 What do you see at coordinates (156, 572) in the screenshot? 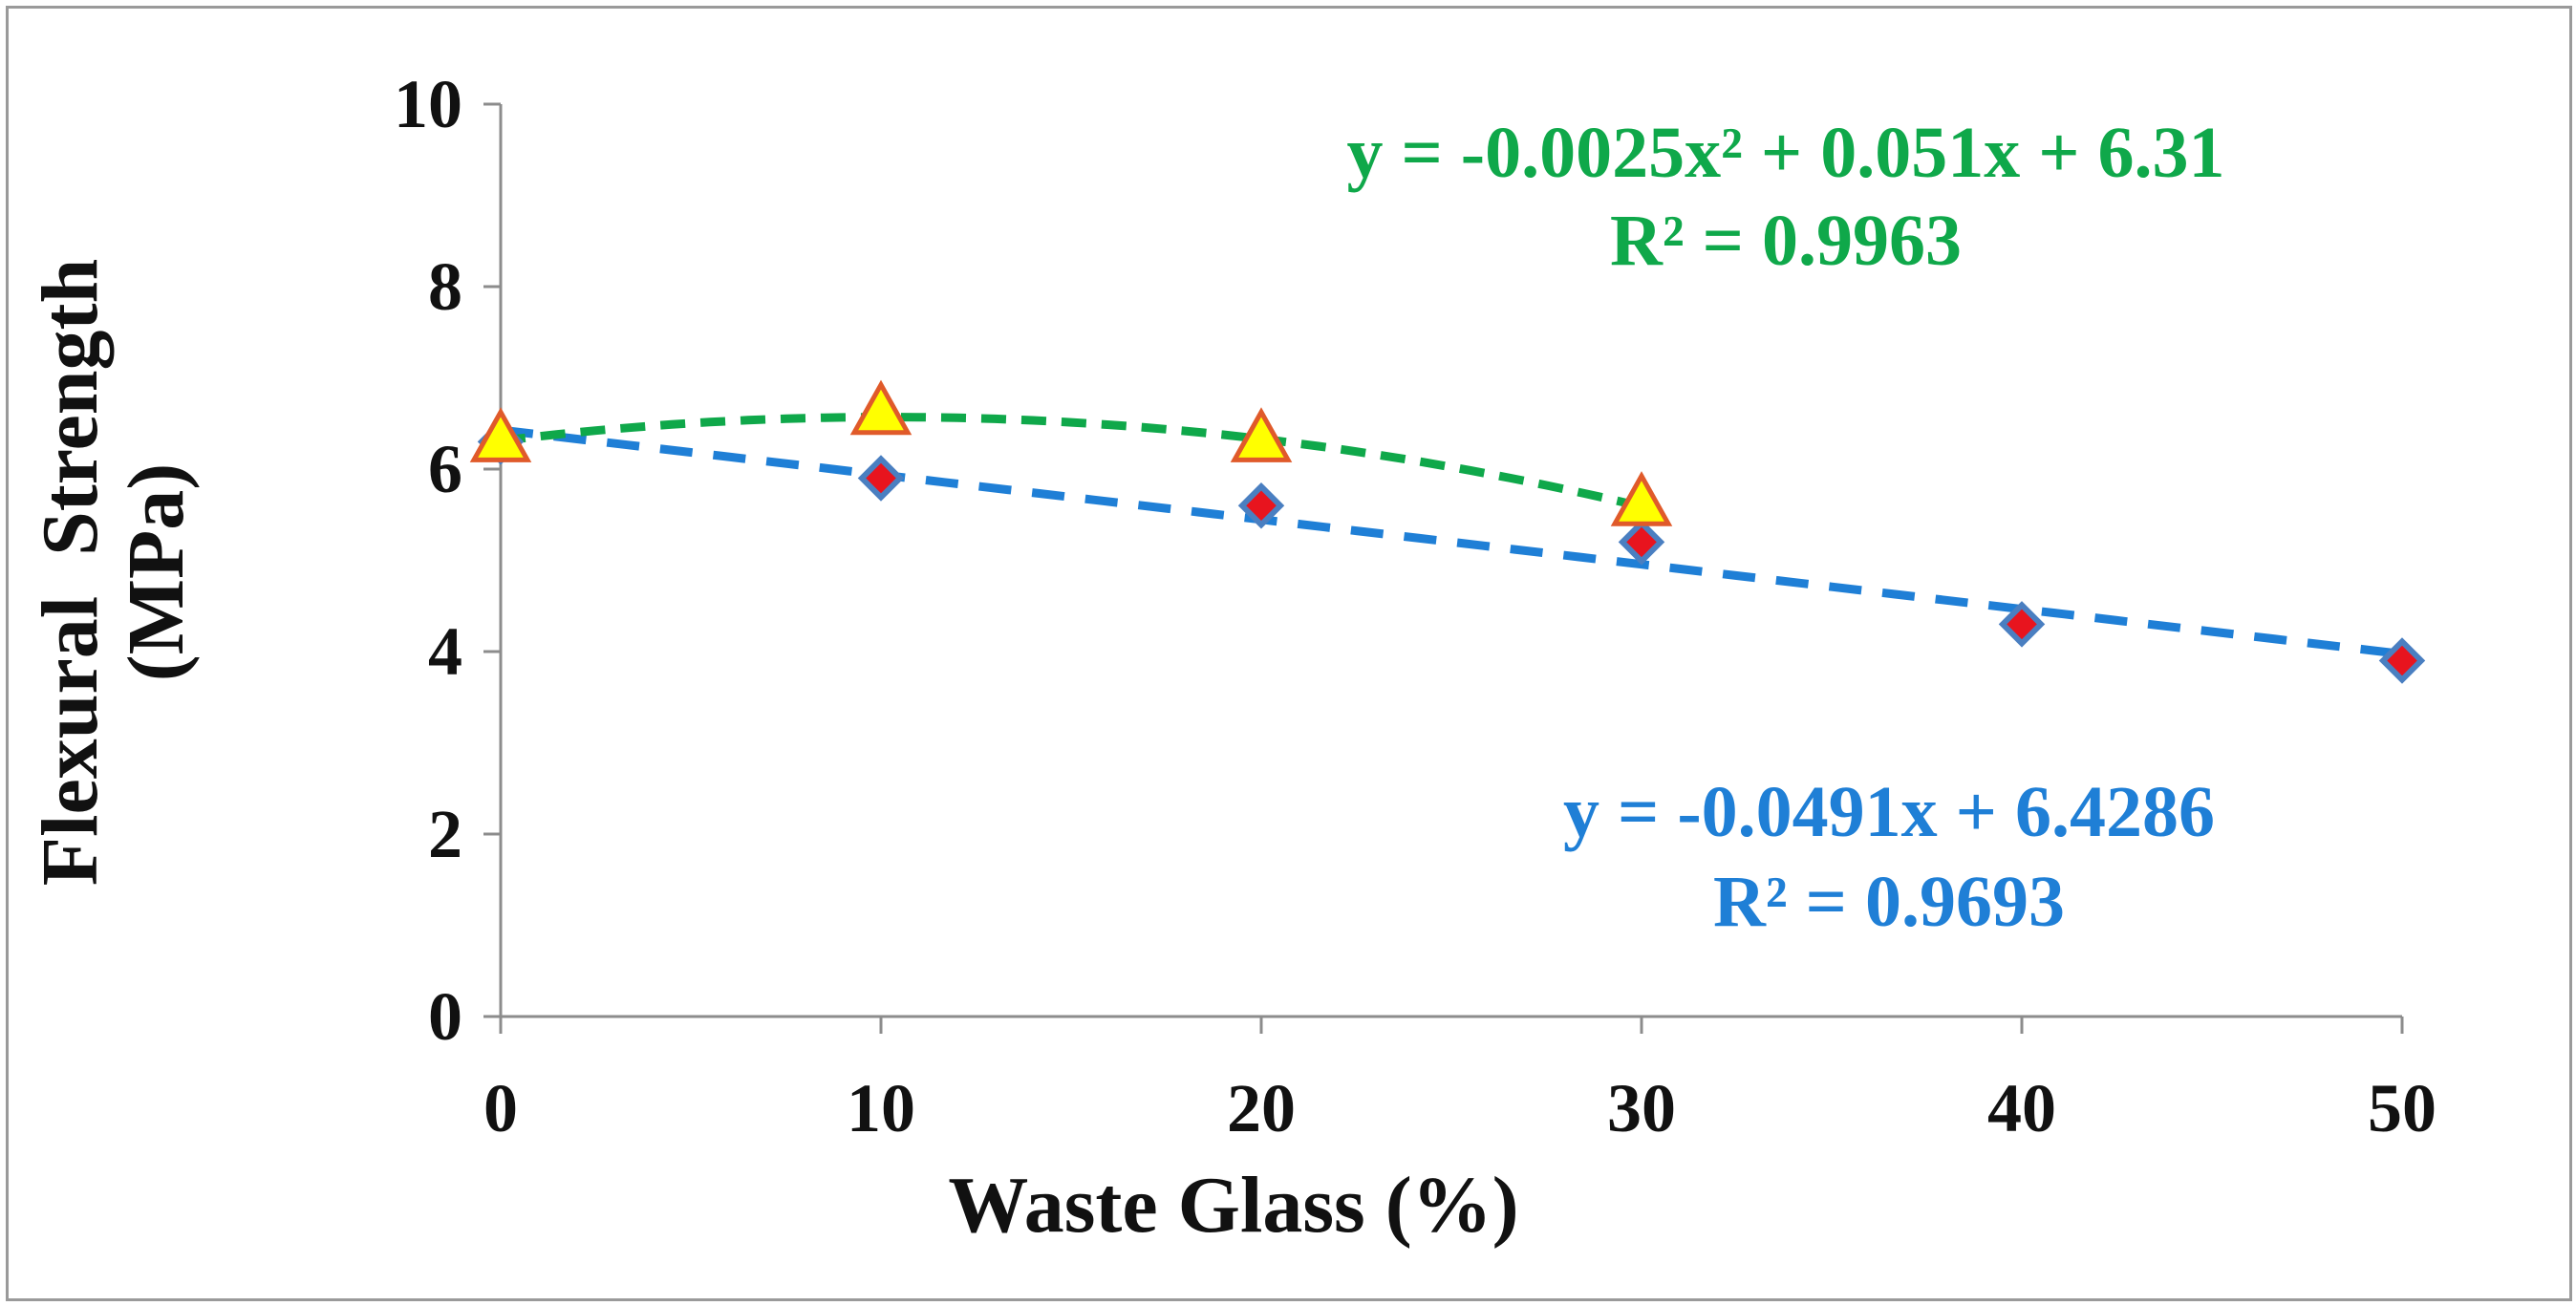
I see `y-axis-title-line2: (MPa)` at bounding box center [156, 572].